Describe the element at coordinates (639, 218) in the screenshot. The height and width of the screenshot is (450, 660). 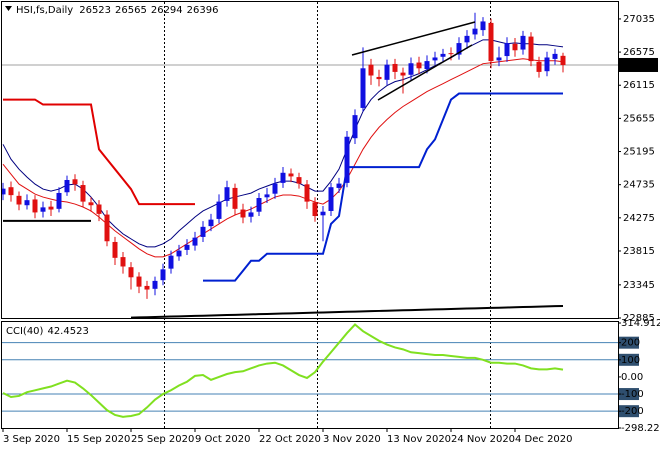
I see `y-tick-label: 24275` at that location.